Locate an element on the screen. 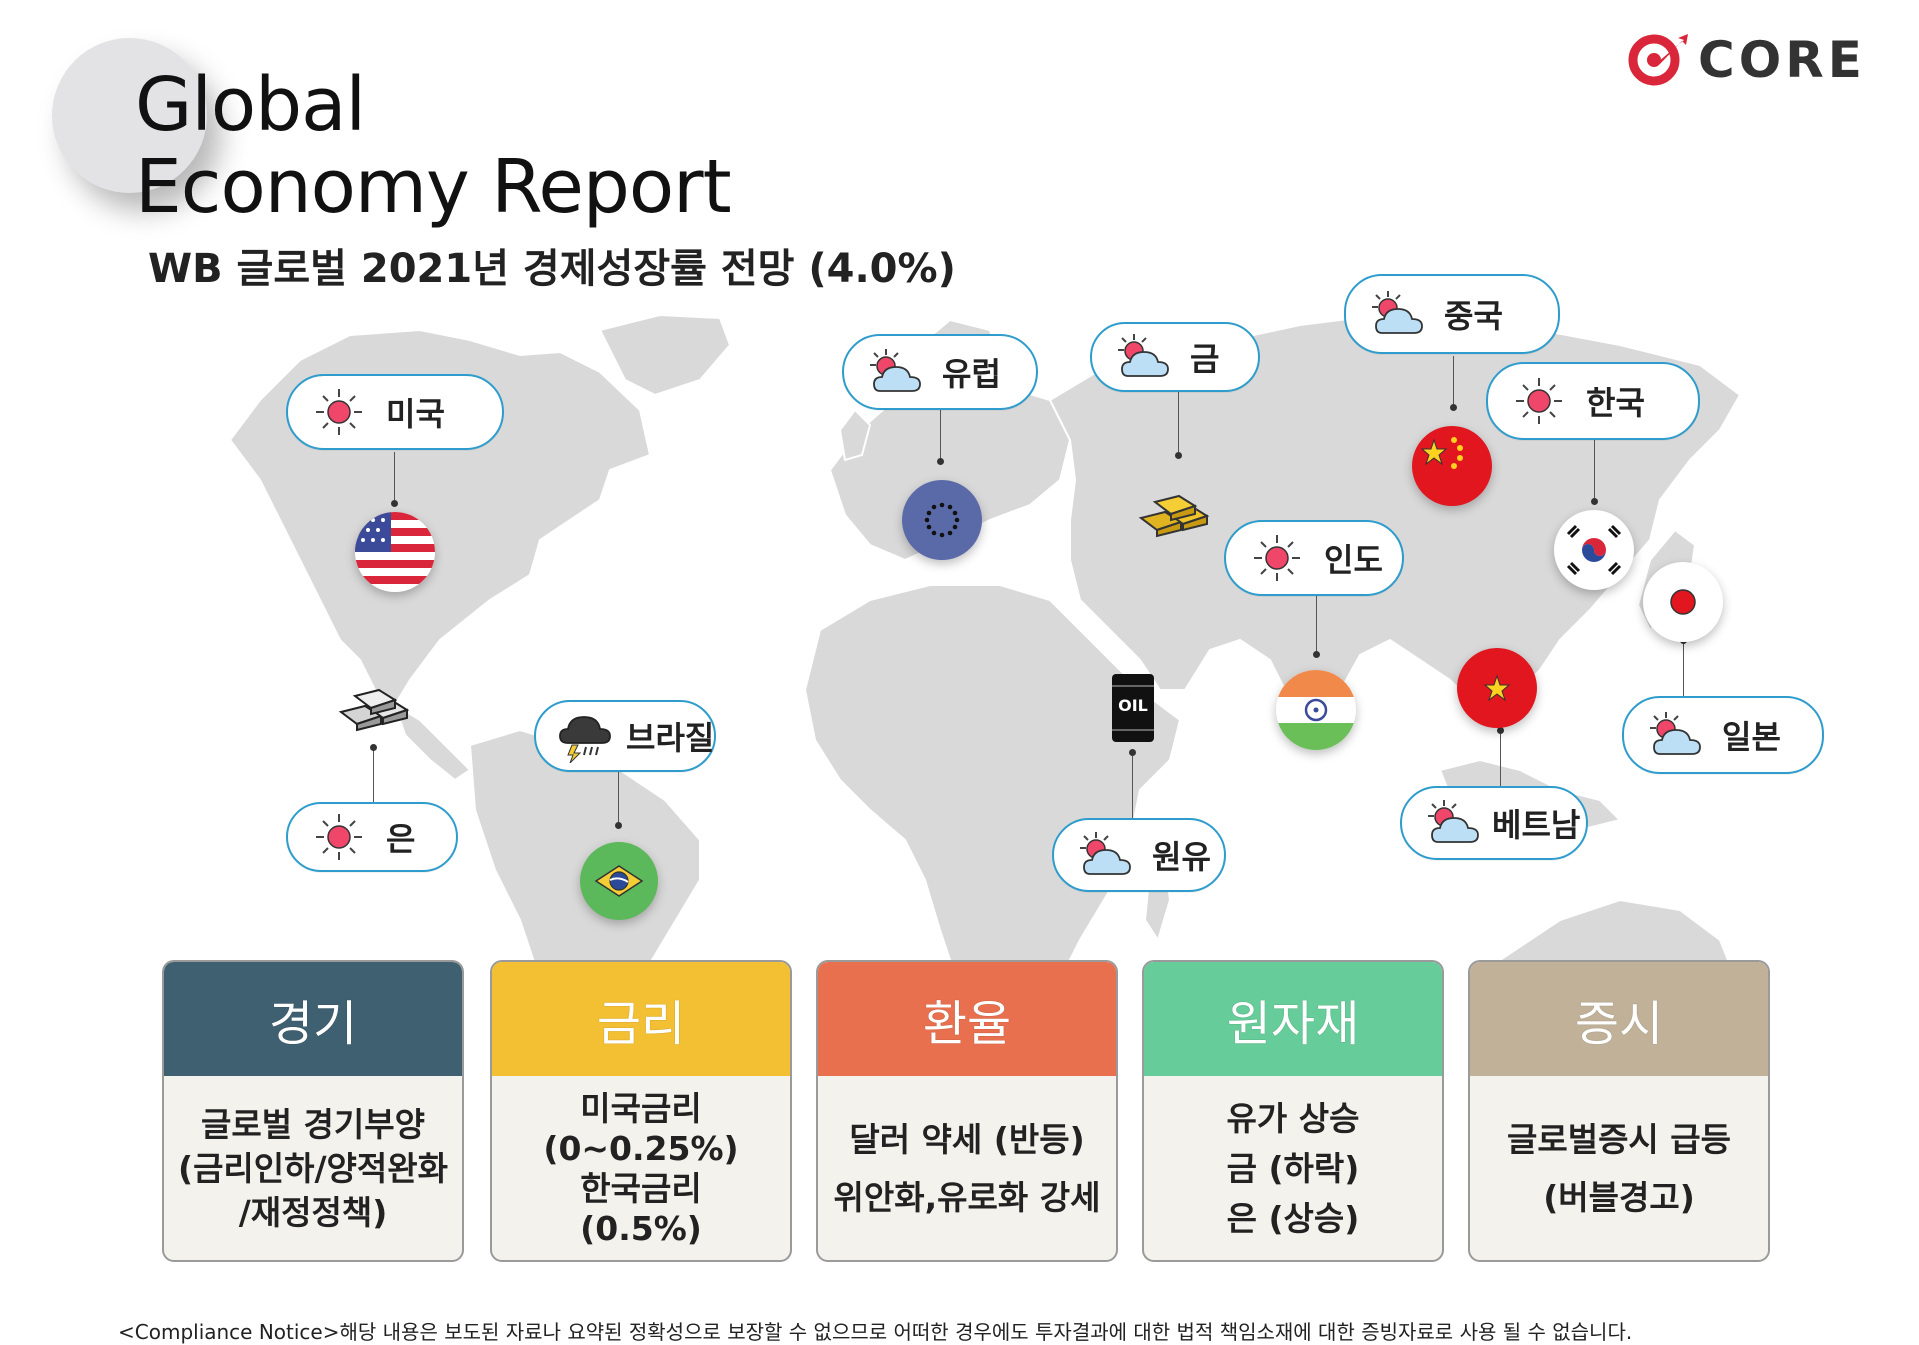  core-logo-icon is located at coordinates (1658, 60).